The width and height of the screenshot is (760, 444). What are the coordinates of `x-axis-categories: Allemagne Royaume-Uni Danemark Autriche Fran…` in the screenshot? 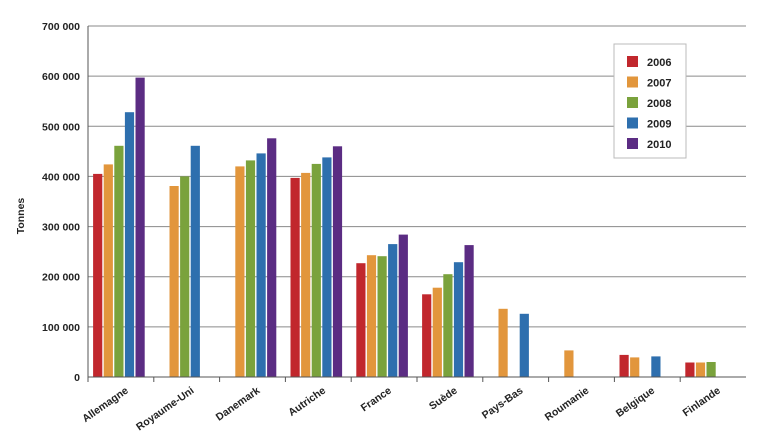 It's located at (401, 405).